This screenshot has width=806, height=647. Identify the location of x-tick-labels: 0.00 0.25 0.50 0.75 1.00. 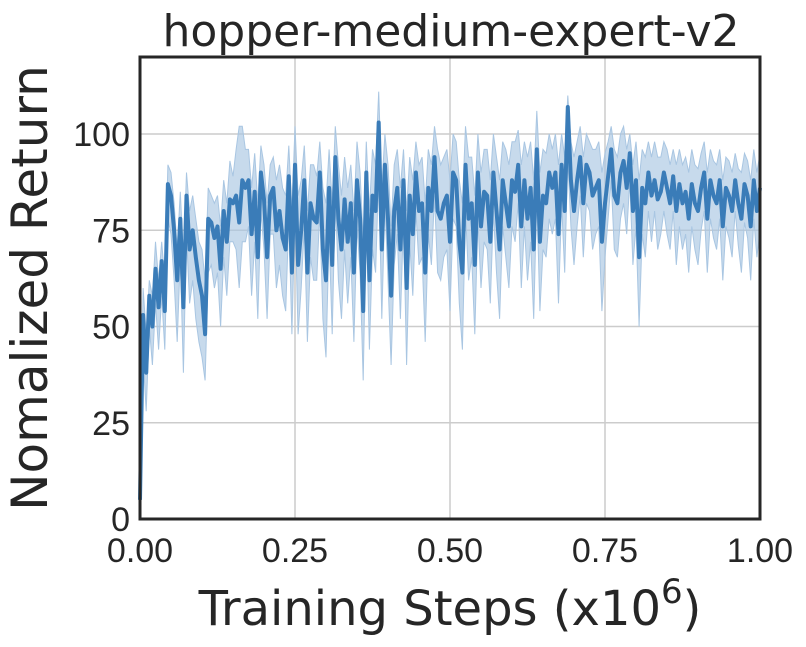
(450, 551).